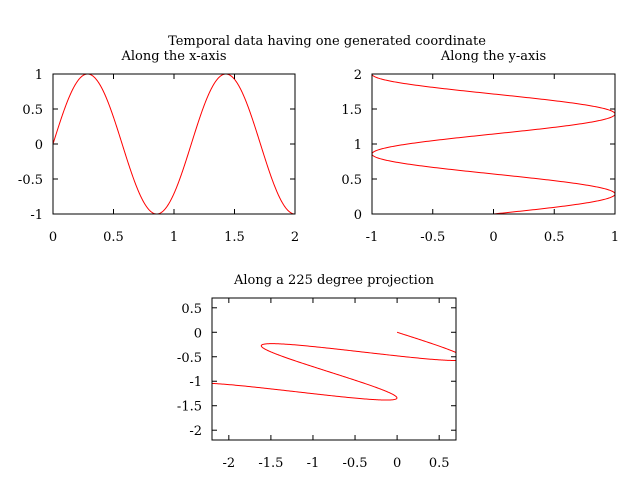 The image size is (640, 484). What do you see at coordinates (358, 75) in the screenshot?
I see `y-tick-label: 2` at bounding box center [358, 75].